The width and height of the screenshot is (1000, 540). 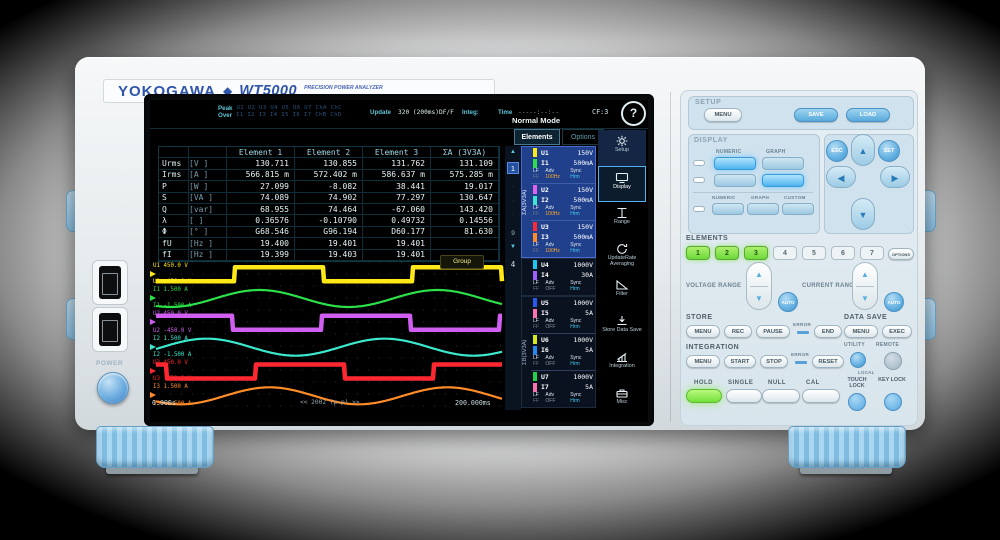 I want to click on null-button, so click(x=781, y=396).